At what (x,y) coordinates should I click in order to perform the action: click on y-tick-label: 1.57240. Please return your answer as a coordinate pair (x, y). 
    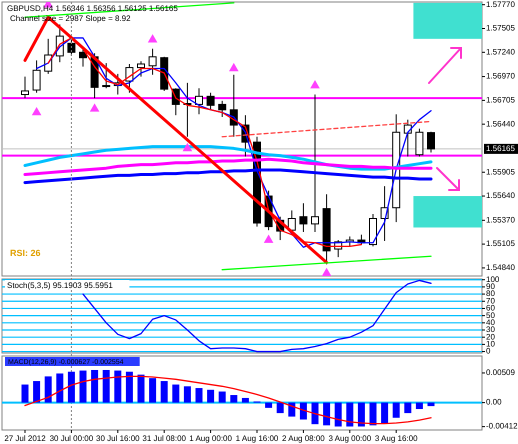
    Looking at the image, I should click on (501, 51).